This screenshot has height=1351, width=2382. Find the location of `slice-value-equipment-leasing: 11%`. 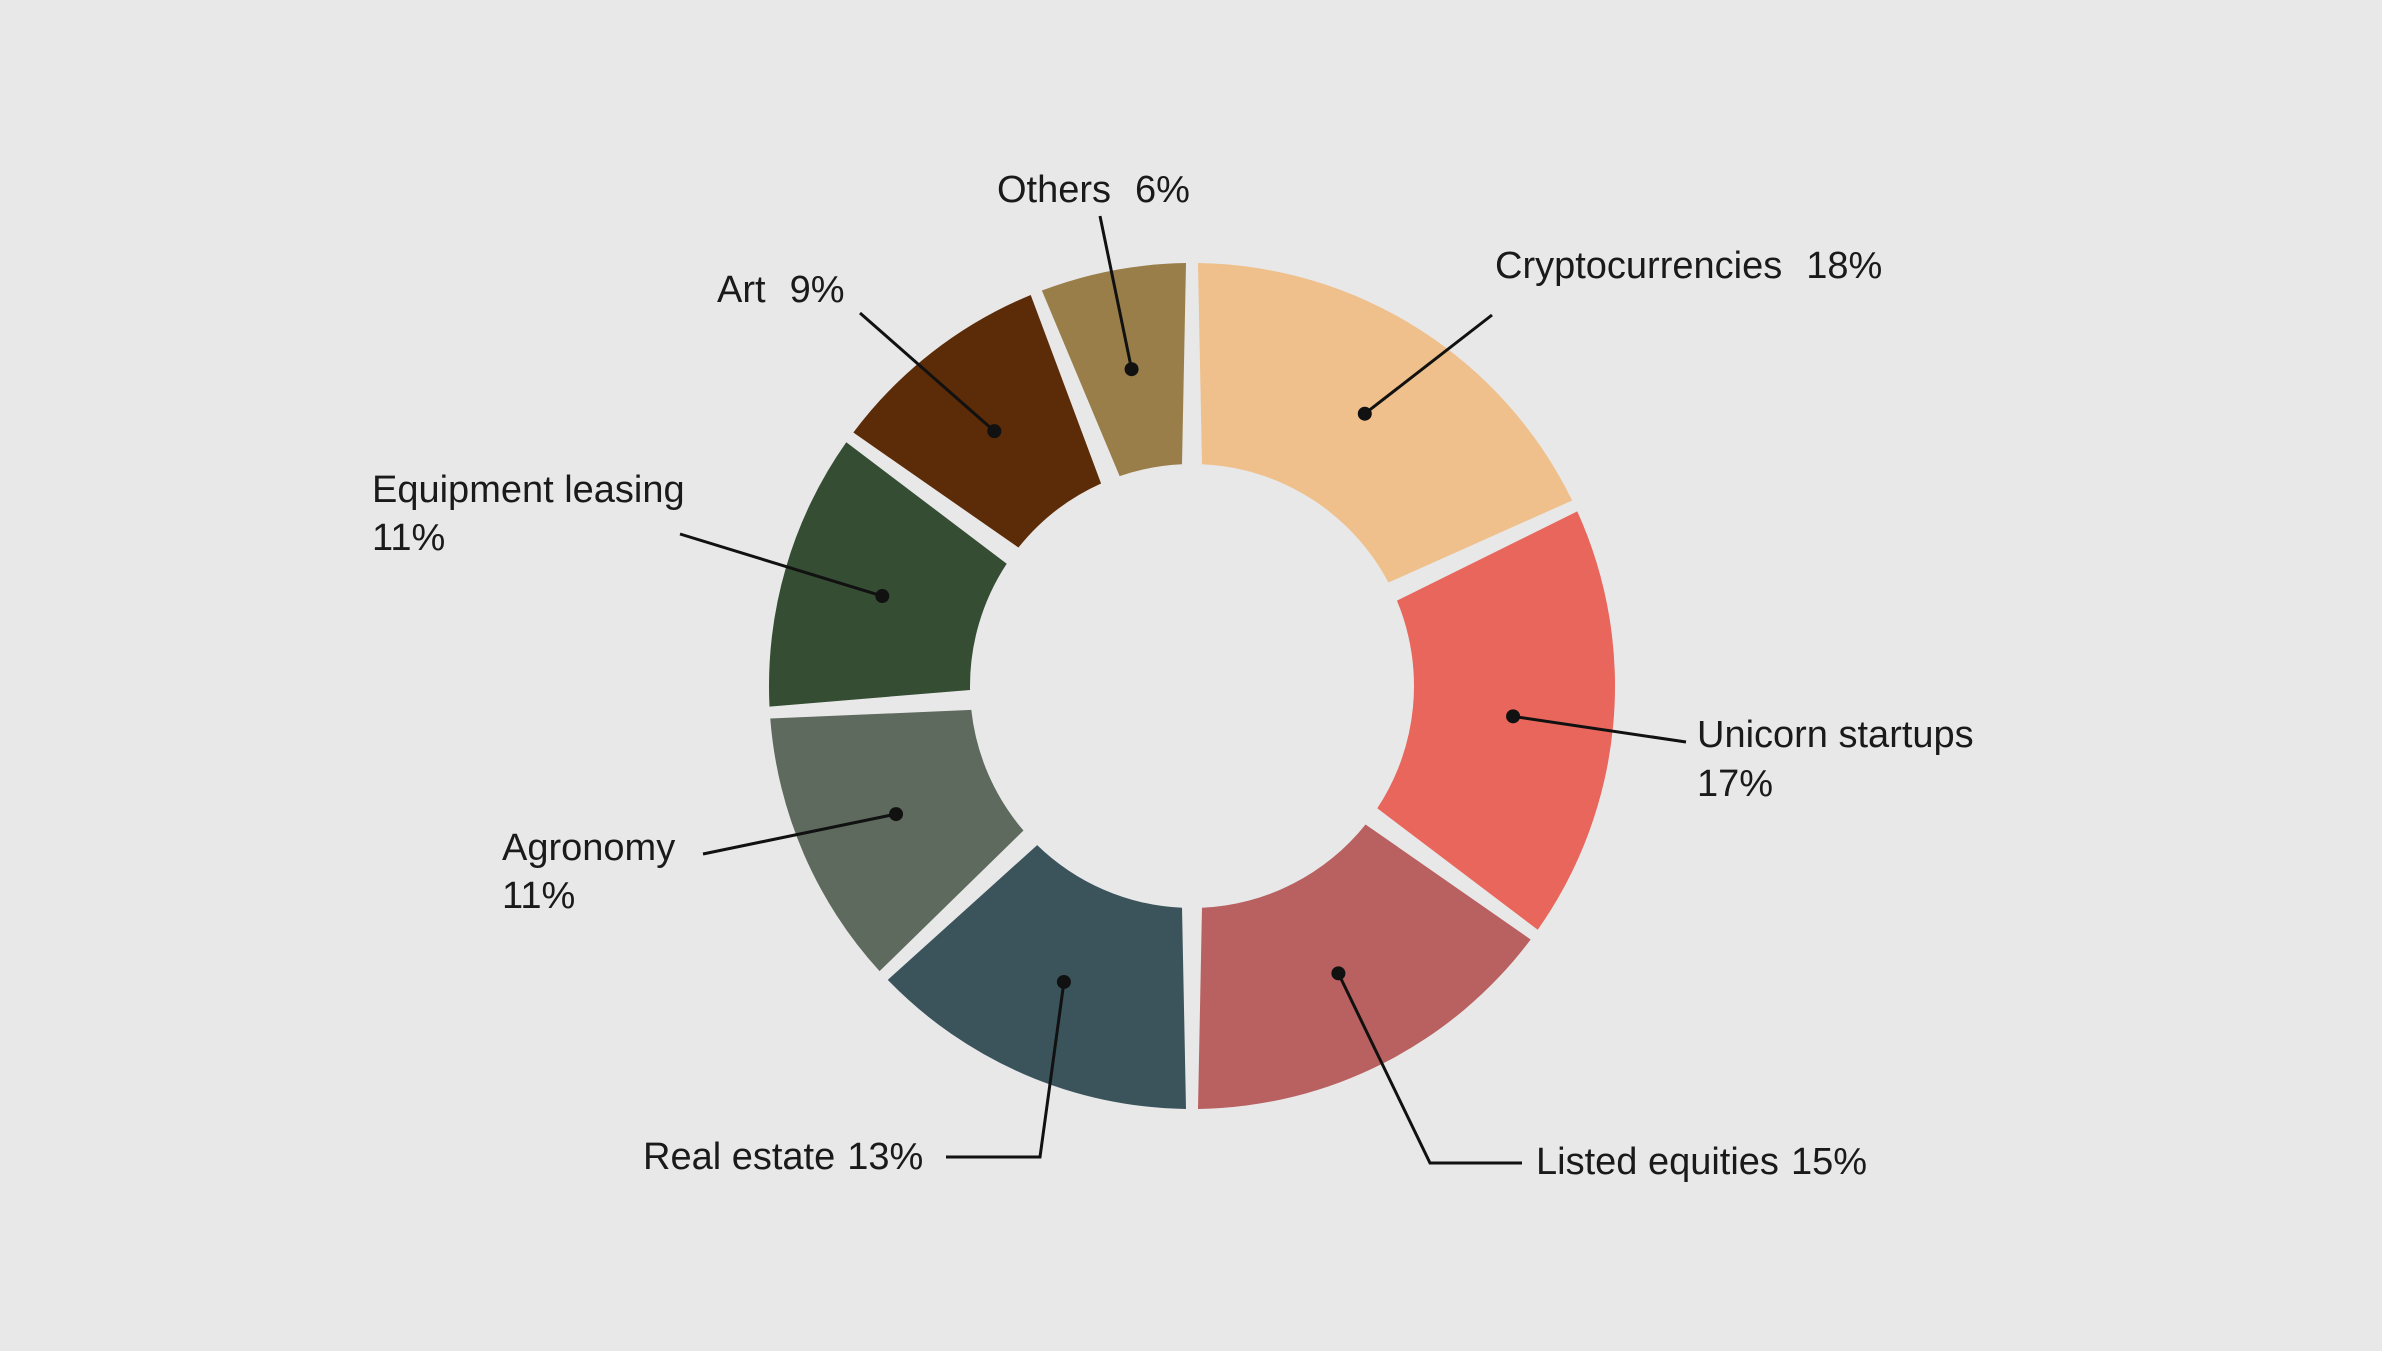

slice-value-equipment-leasing: 11% is located at coordinates (408, 538).